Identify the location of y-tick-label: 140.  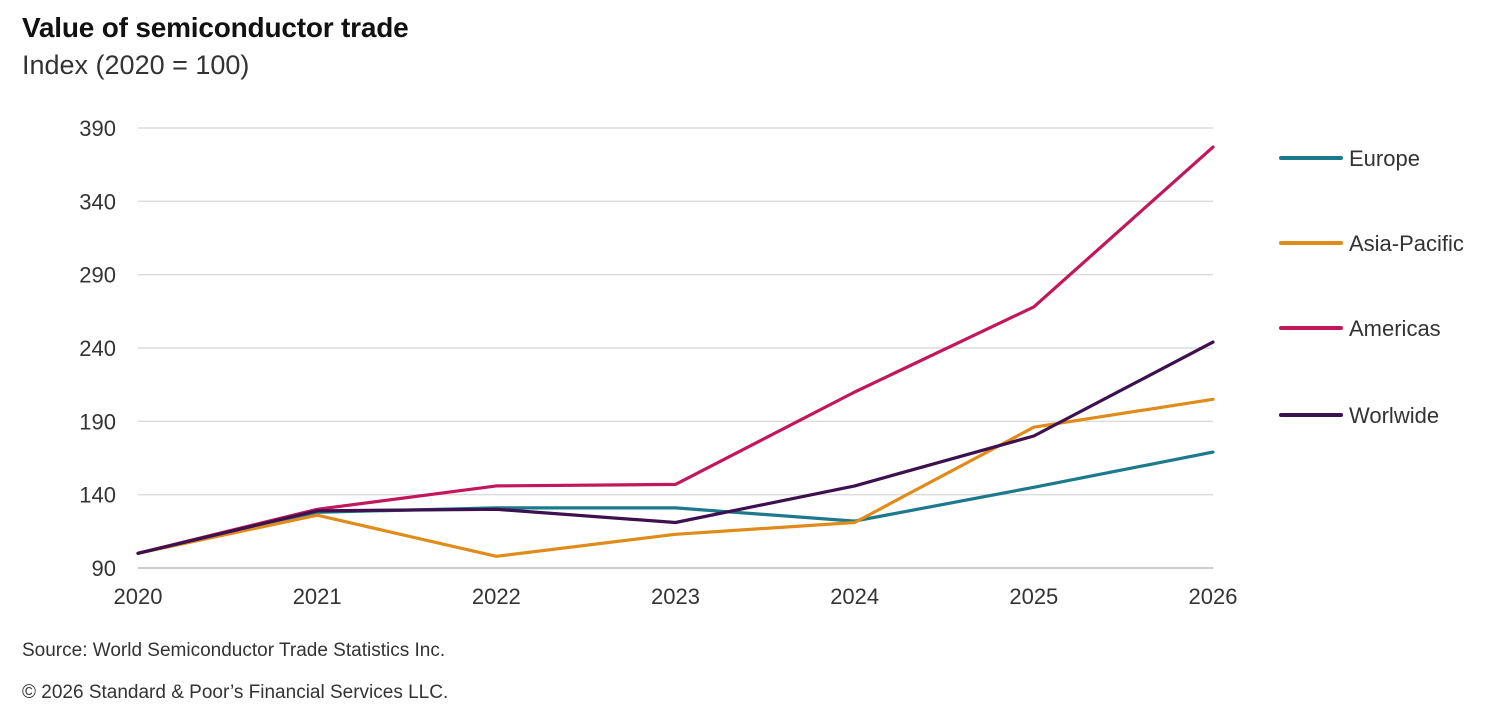
(97, 495).